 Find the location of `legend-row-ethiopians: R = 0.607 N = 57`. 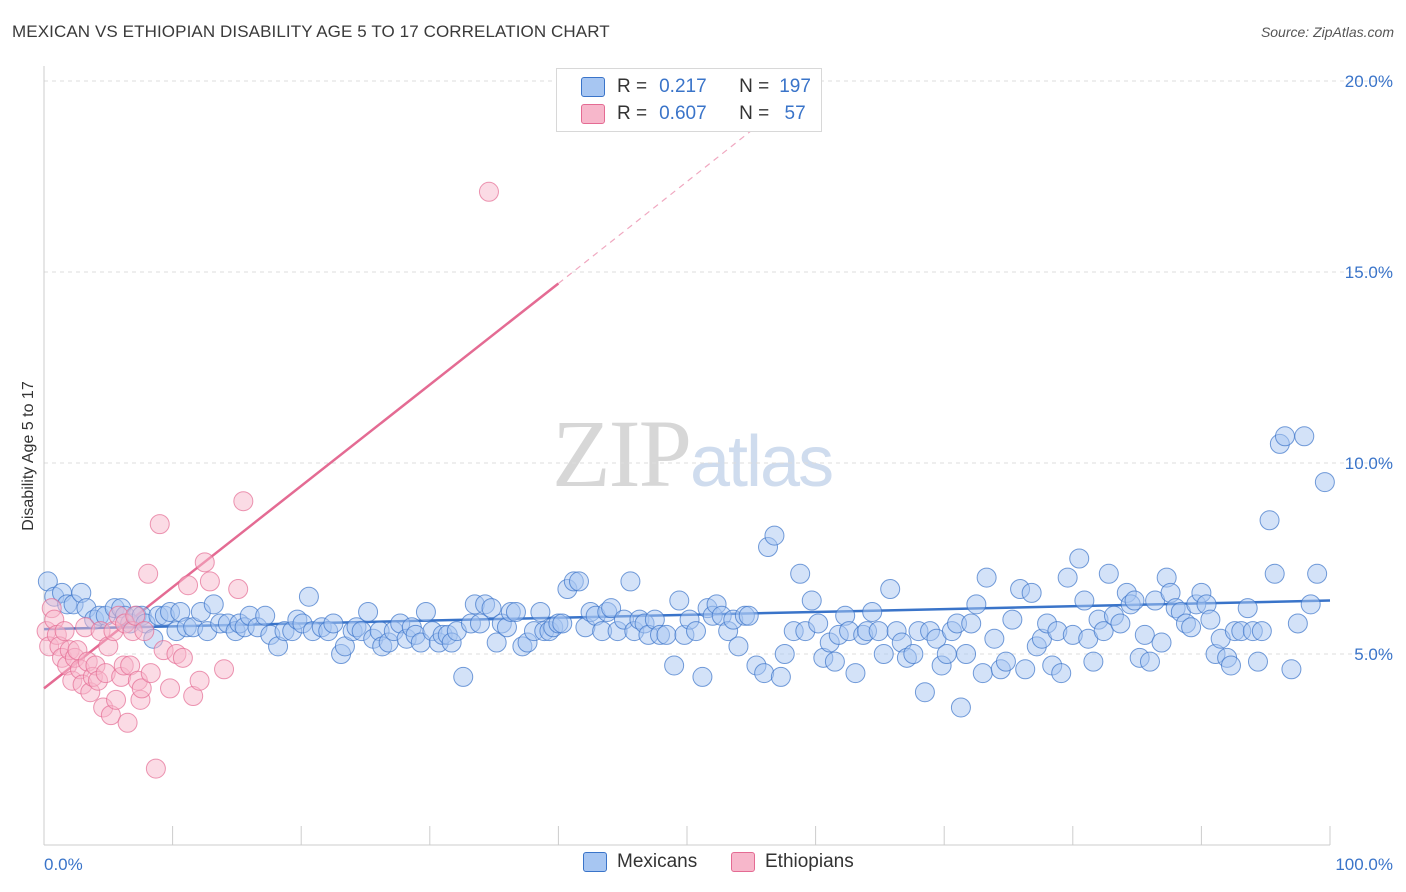

legend-row-ethiopians: R = 0.607 N = 57 is located at coordinates (693, 114).